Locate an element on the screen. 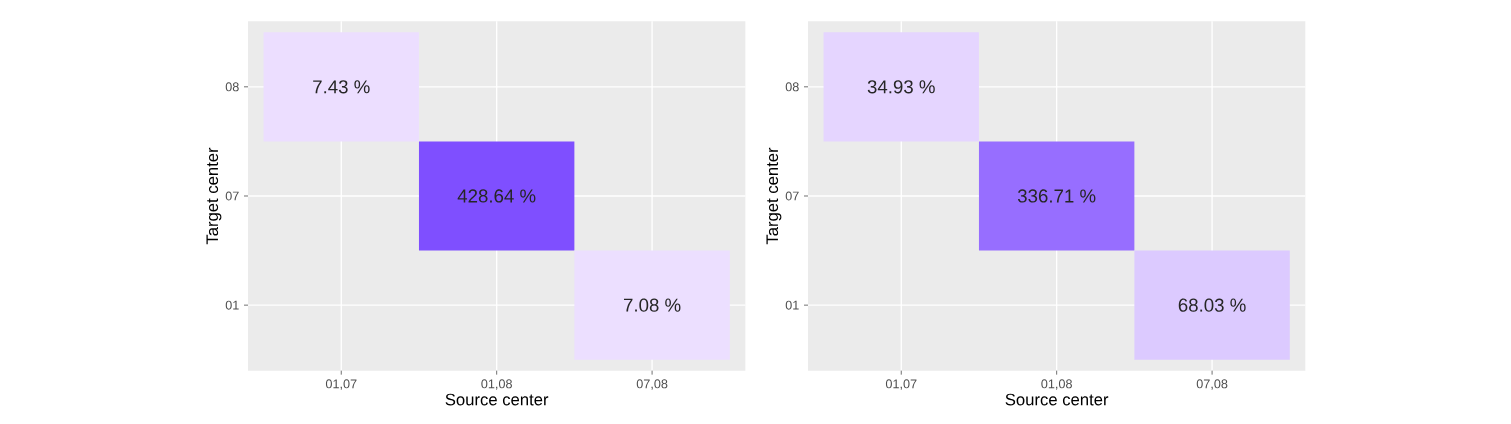 This screenshot has height=424, width=1511. data-label: 7.08 % is located at coordinates (652, 305).